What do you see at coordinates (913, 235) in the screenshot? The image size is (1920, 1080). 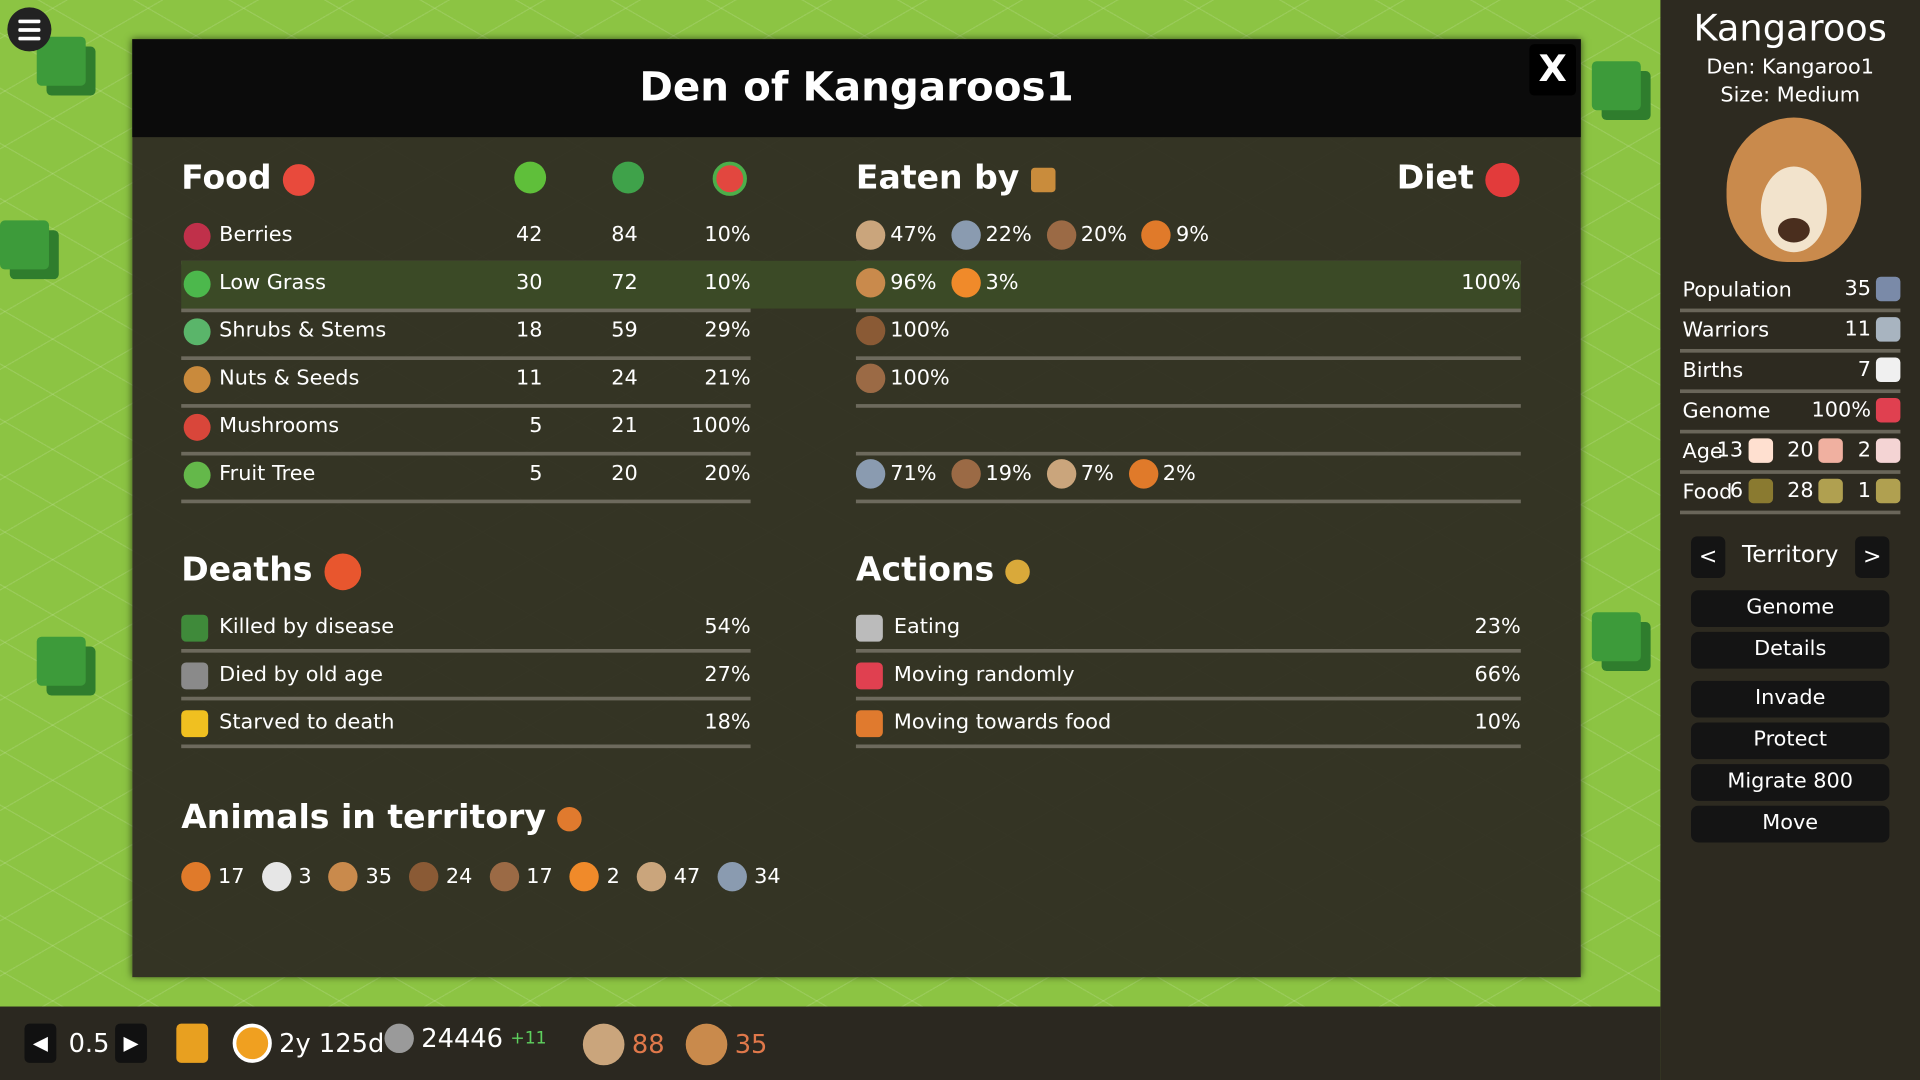 I see `eater-percent: 47%` at bounding box center [913, 235].